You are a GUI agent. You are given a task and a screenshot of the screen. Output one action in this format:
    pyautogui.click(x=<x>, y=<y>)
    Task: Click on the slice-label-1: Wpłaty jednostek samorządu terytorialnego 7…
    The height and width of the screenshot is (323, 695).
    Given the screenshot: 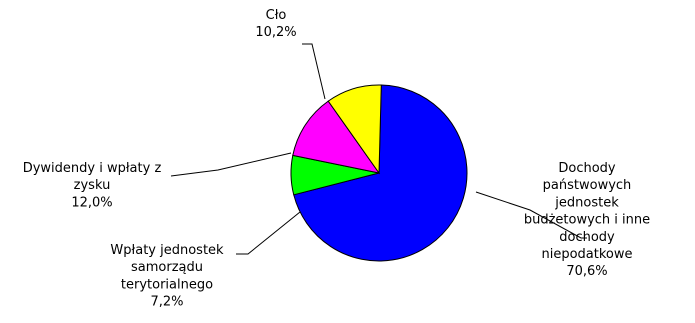 What is the action you would take?
    pyautogui.click(x=167, y=276)
    